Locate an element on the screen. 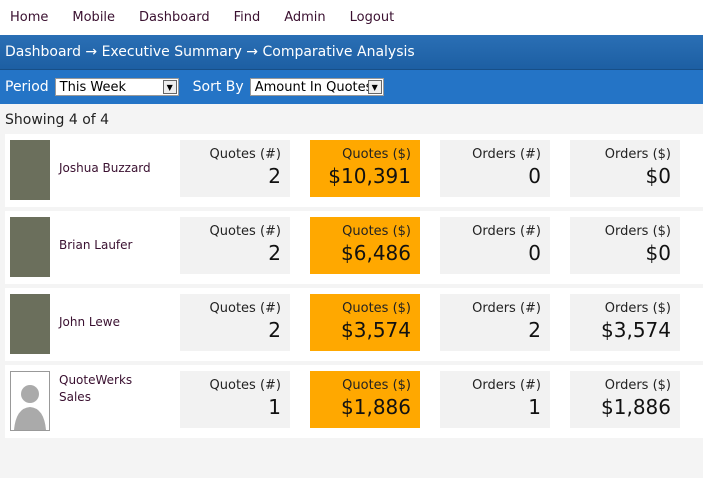 This screenshot has width=703, height=478. metric-box: Orders (#) 2 is located at coordinates (495, 322).